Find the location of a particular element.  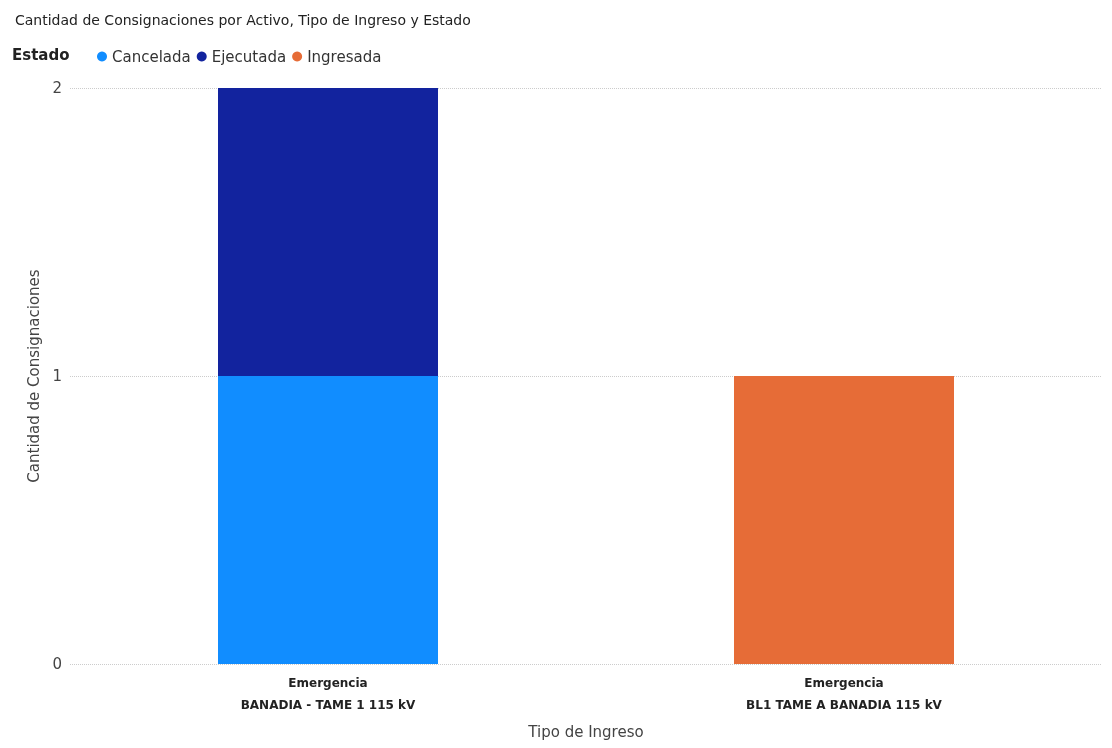

x-tick-label: Emergencia BANADIA - TAME 1 115 kV is located at coordinates (328, 694).